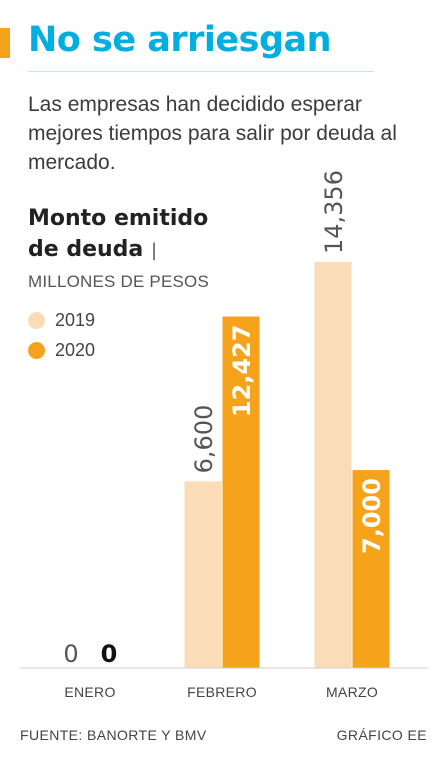 The width and height of the screenshot is (448, 768). I want to click on chart-legend: 2019 2020, so click(61, 335).